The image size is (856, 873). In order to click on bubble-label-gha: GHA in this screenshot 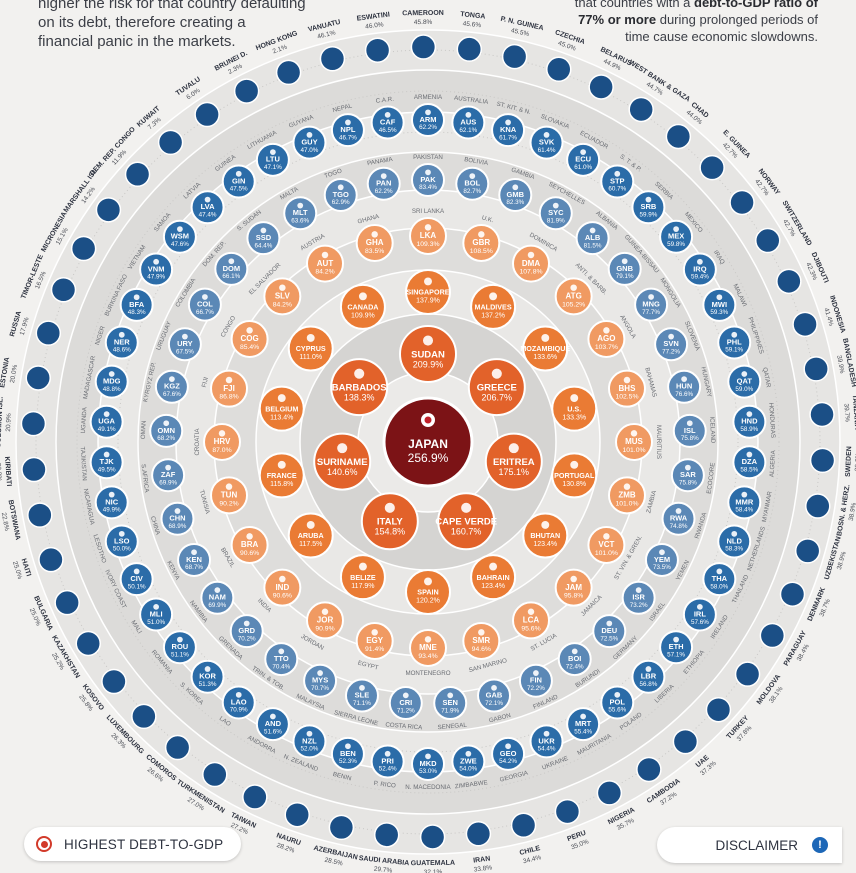, I will do `click(375, 242)`.